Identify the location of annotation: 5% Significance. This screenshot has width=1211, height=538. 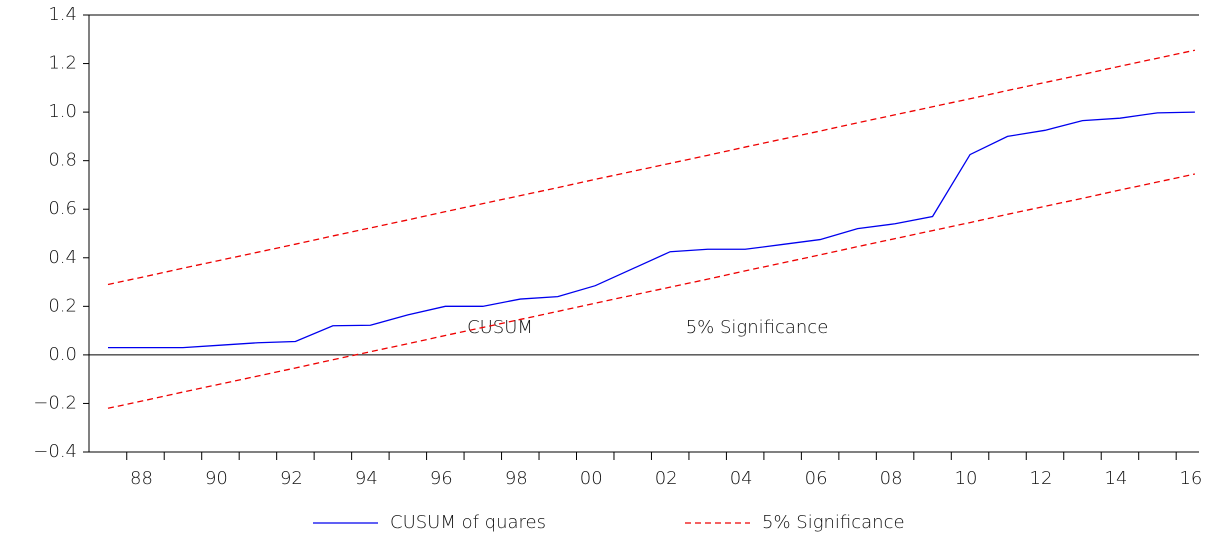
(757, 327).